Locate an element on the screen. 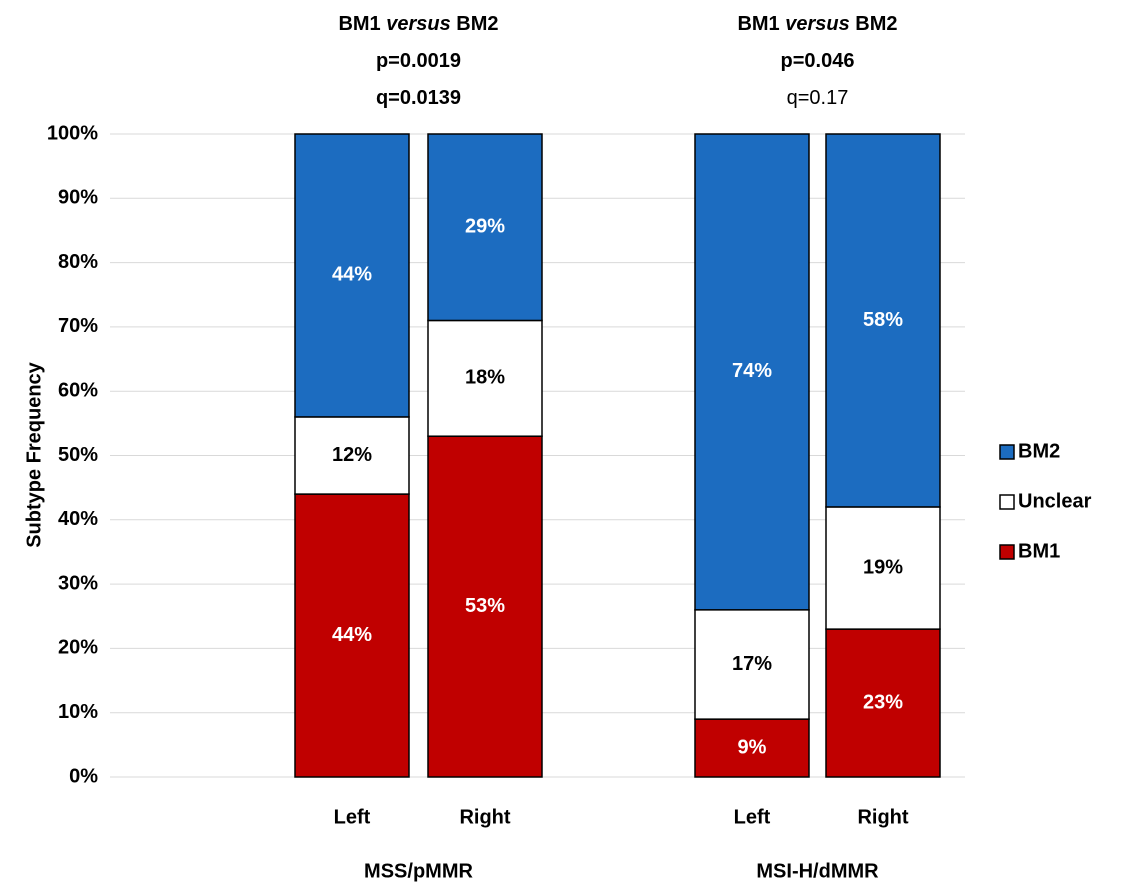 The image size is (1140, 894). data-label: 53% is located at coordinates (485, 606).